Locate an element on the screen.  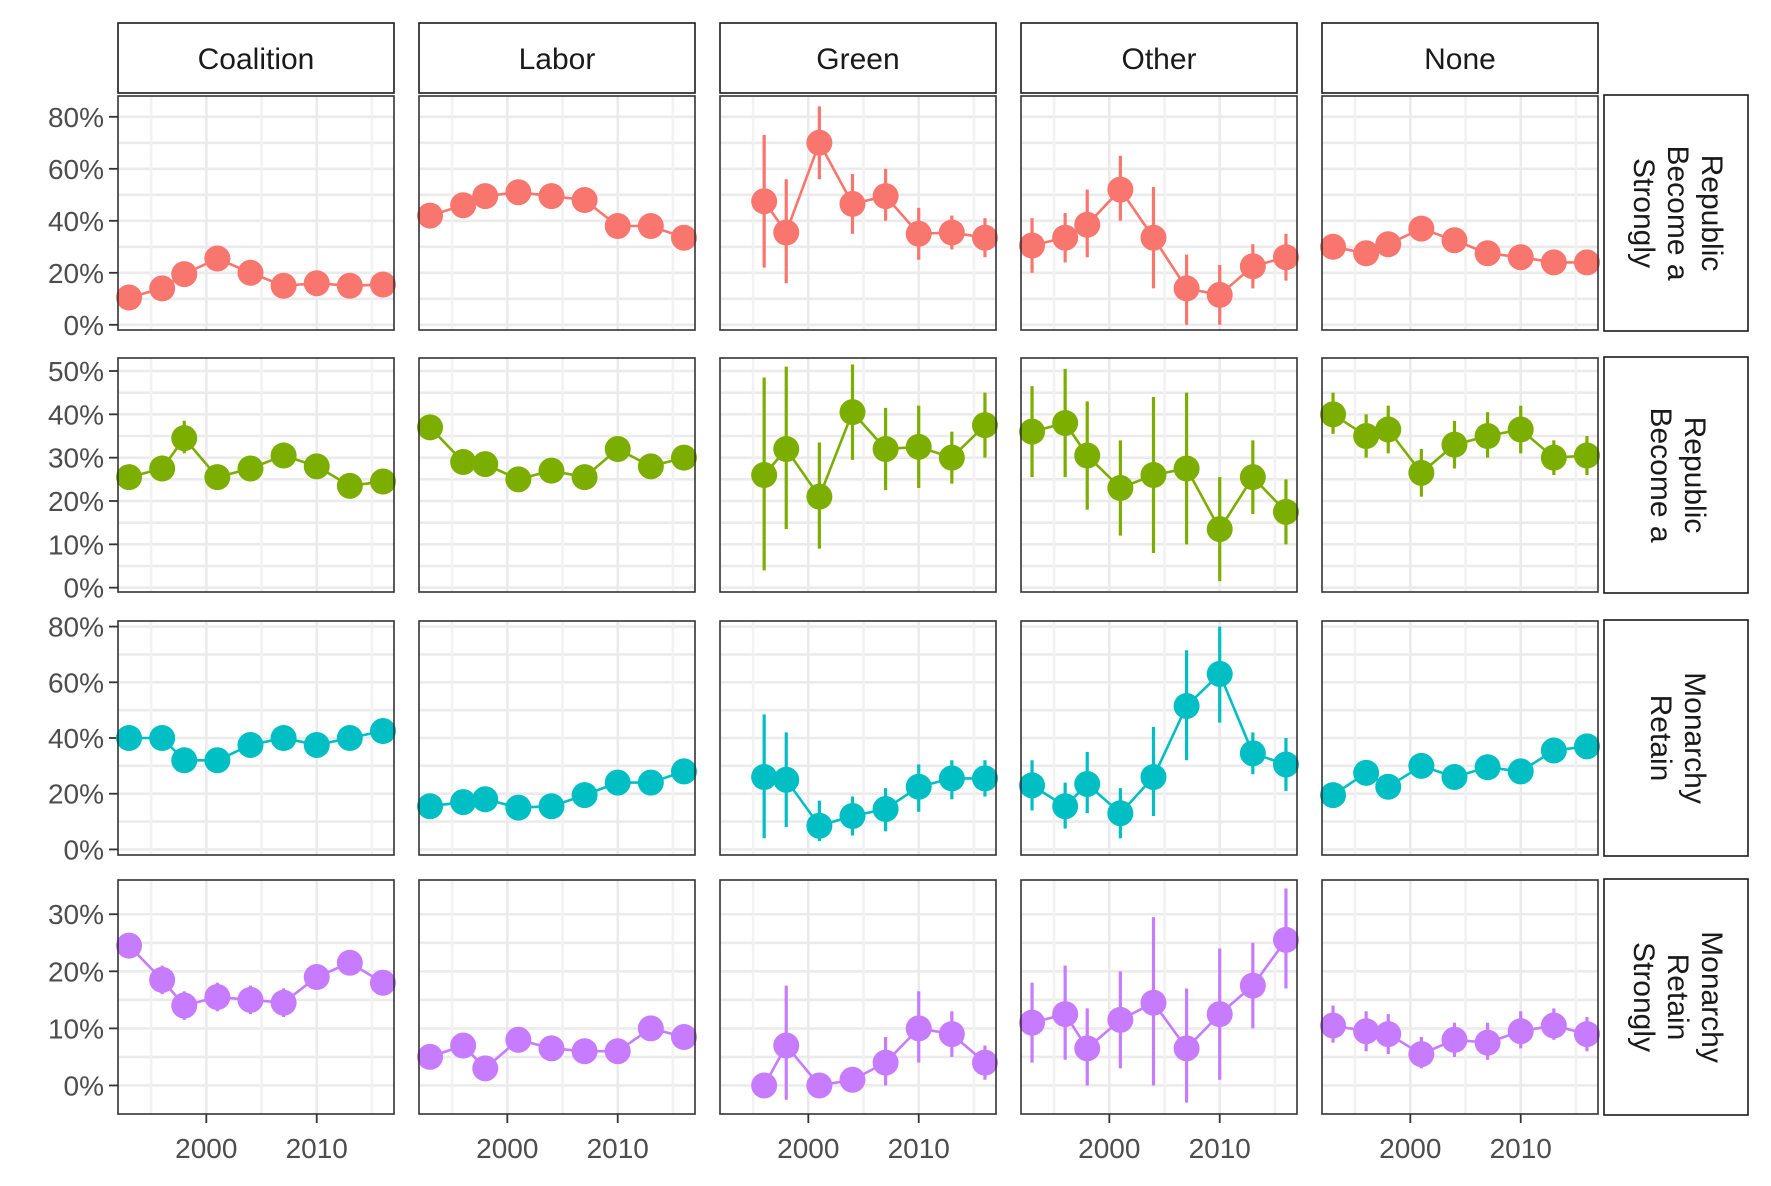
x-tick-label: 2010 is located at coordinates (1220, 1148).